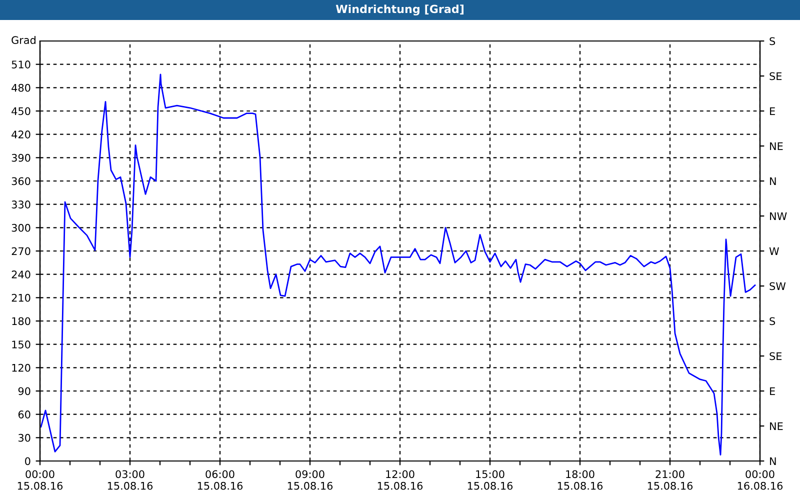  What do you see at coordinates (774, 251) in the screenshot?
I see `text: W` at bounding box center [774, 251].